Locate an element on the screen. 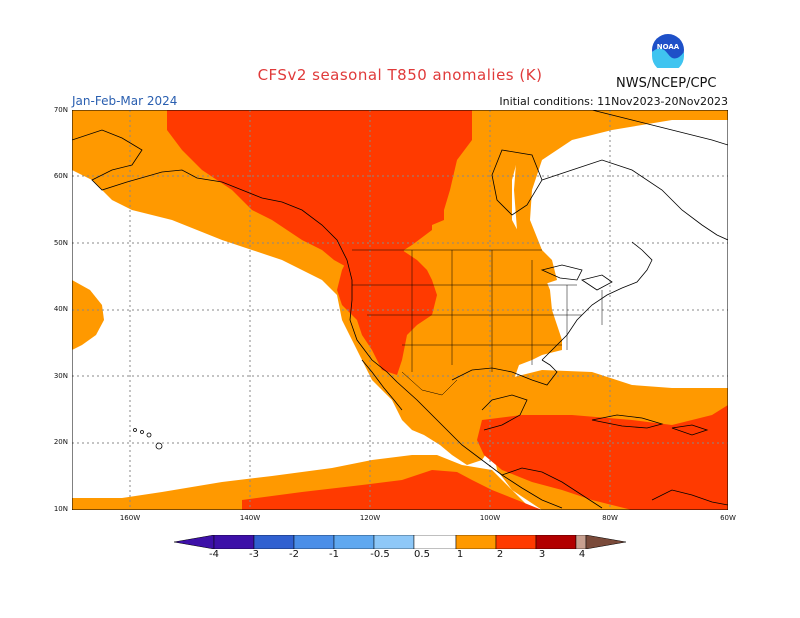 The height and width of the screenshot is (618, 800). colorbar-label: -4 is located at coordinates (214, 554).